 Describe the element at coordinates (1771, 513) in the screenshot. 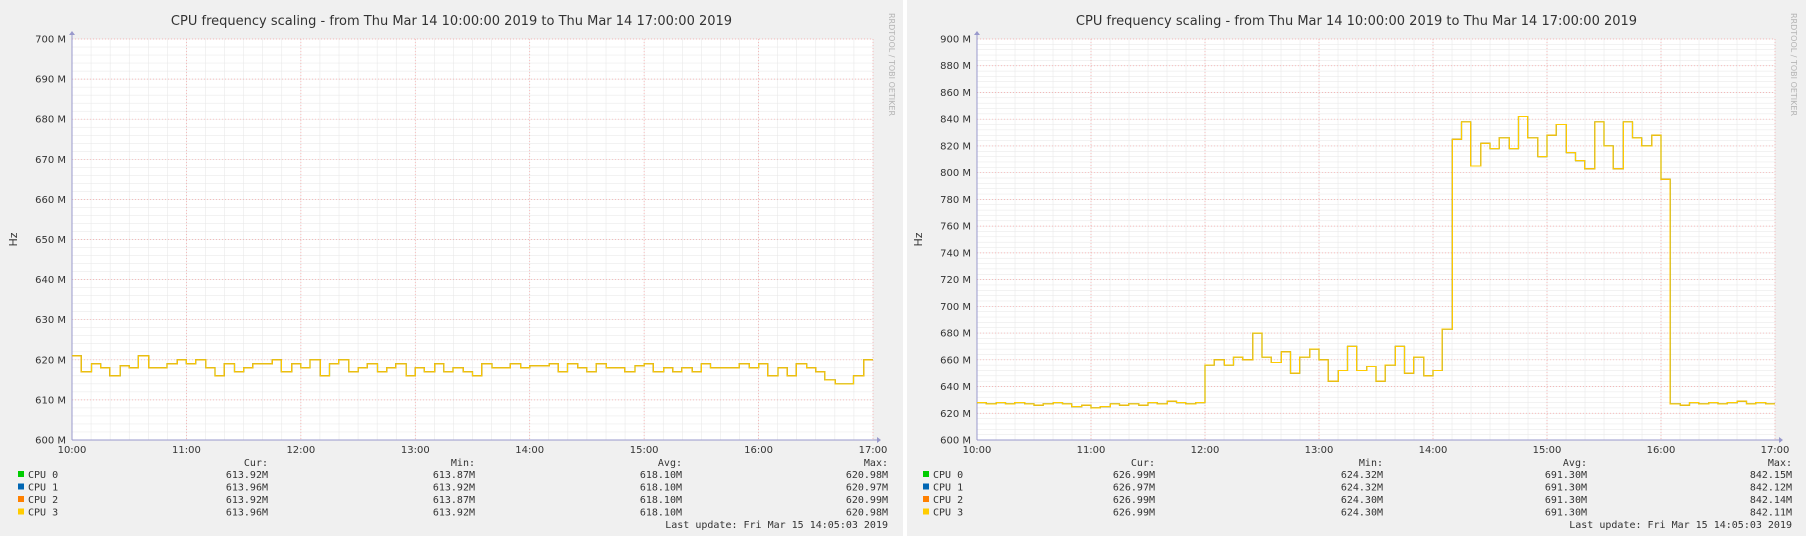

I see `legend-value-max: 842.11M` at that location.